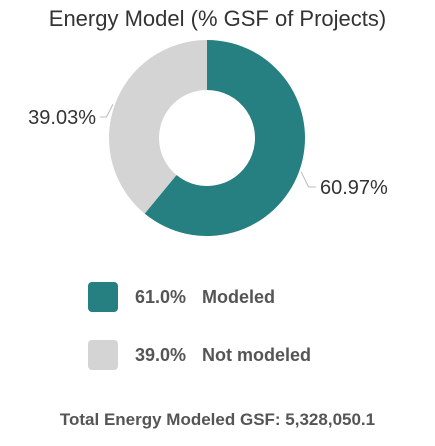 The image size is (435, 446). I want to click on legend: 61.0% Modeled 39.0% Not modeled, so click(199, 338).